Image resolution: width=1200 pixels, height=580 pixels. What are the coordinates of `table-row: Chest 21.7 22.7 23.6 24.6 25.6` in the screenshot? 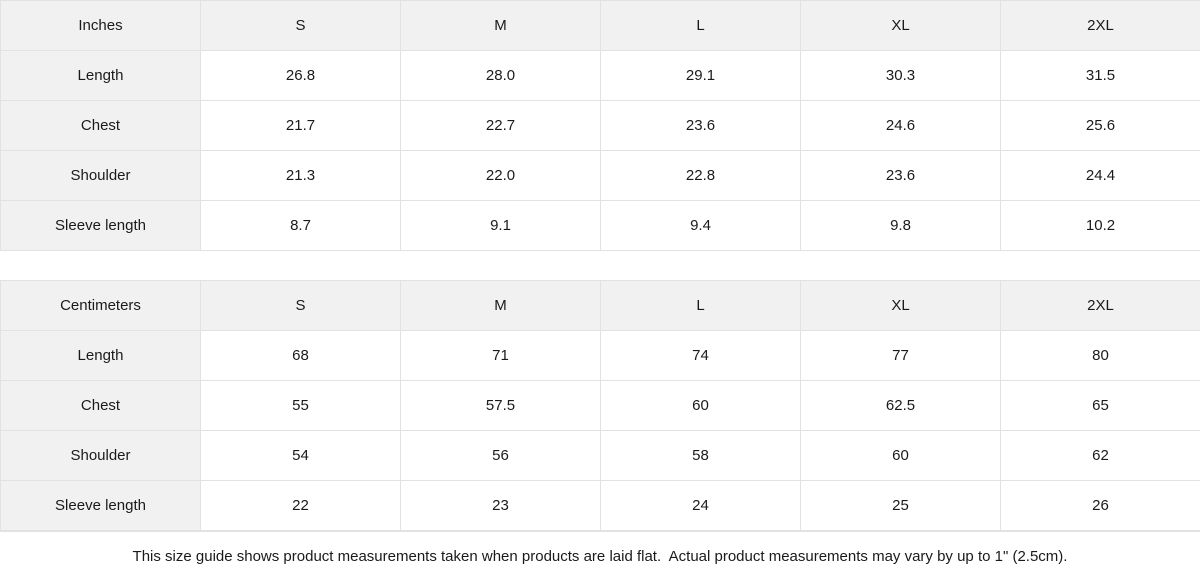 It's located at (600, 125).